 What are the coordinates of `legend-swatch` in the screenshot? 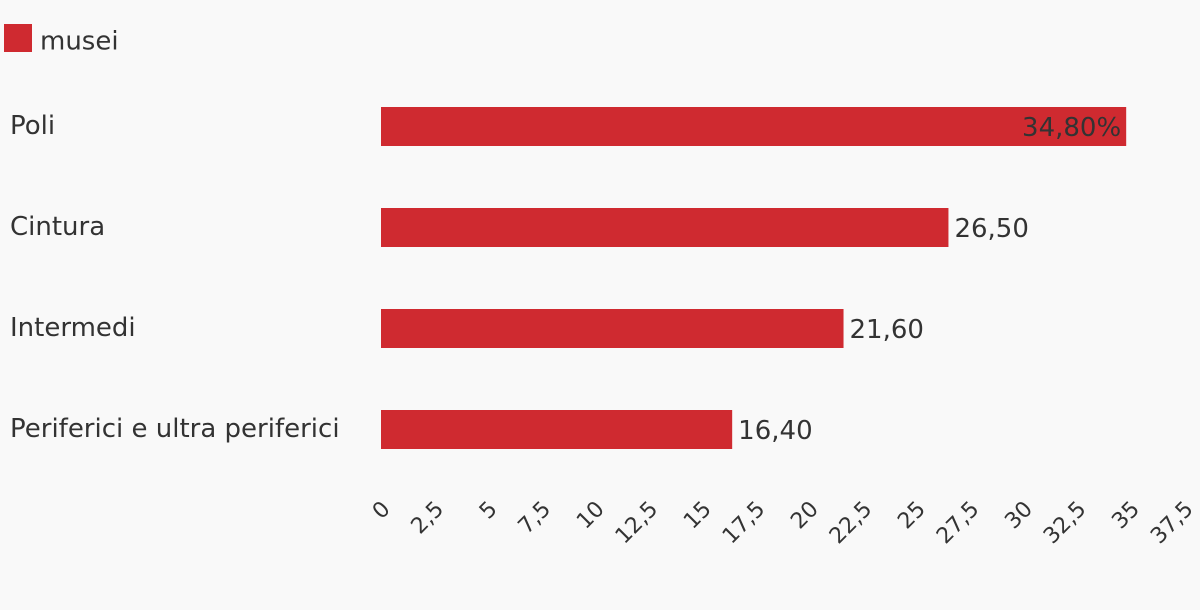 It's located at (18, 38).